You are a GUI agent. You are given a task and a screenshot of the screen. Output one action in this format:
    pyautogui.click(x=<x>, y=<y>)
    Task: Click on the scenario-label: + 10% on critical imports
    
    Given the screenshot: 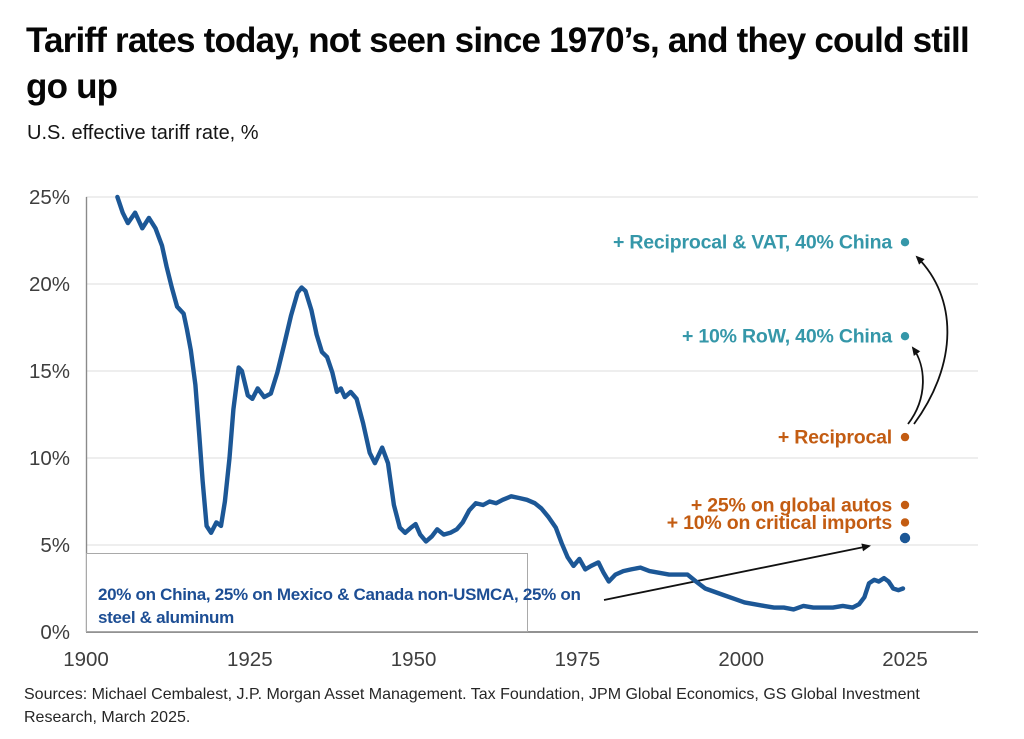 What is the action you would take?
    pyautogui.click(x=780, y=523)
    